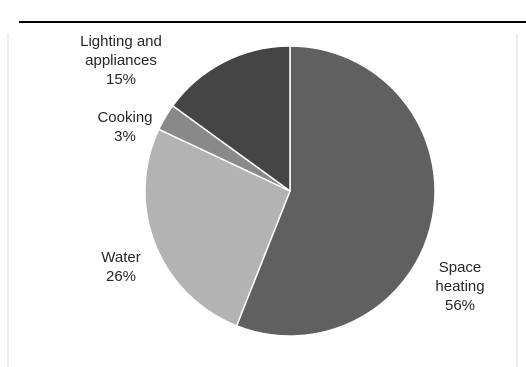  I want to click on slice-name-label: heating, so click(459, 286).